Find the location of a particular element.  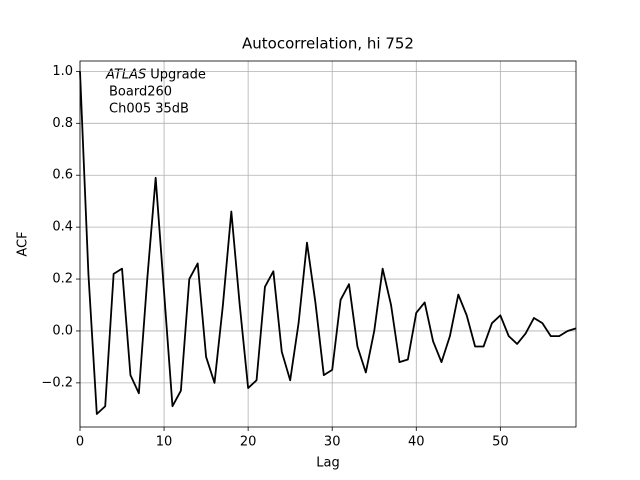

x-tick-label: 40 is located at coordinates (416, 442).